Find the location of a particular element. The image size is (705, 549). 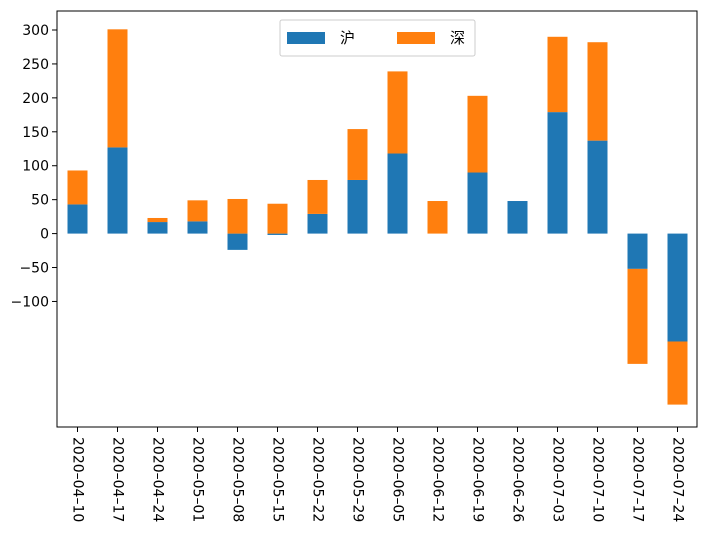

x-tick-label: 2020–05–22 is located at coordinates (318, 479).